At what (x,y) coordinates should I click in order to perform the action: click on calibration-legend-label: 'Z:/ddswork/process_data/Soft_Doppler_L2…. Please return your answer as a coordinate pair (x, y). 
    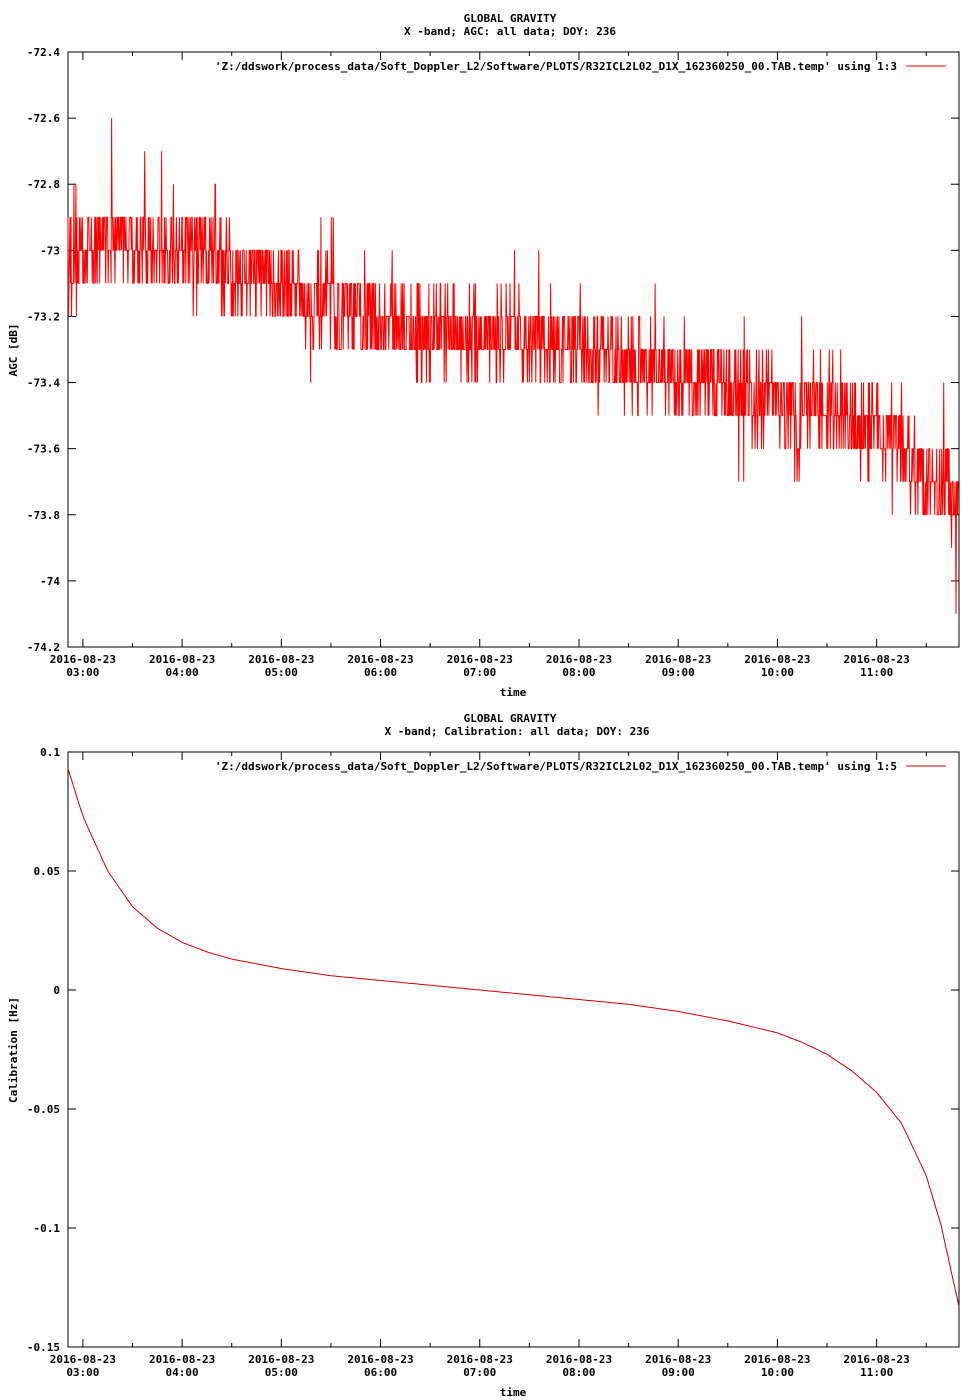
    Looking at the image, I should click on (556, 766).